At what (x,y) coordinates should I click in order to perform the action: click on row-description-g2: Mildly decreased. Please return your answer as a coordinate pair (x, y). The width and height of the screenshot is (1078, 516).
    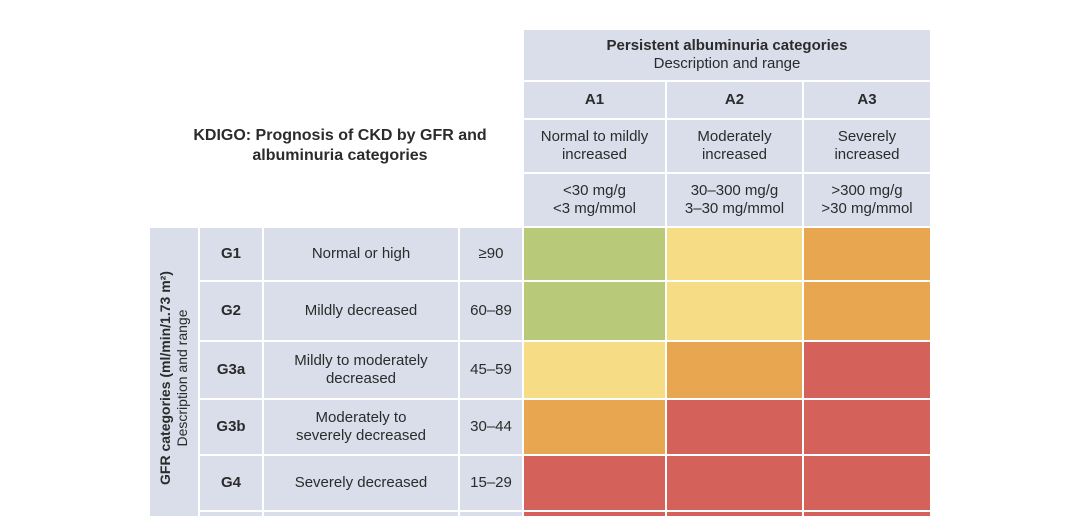
    Looking at the image, I should click on (361, 311).